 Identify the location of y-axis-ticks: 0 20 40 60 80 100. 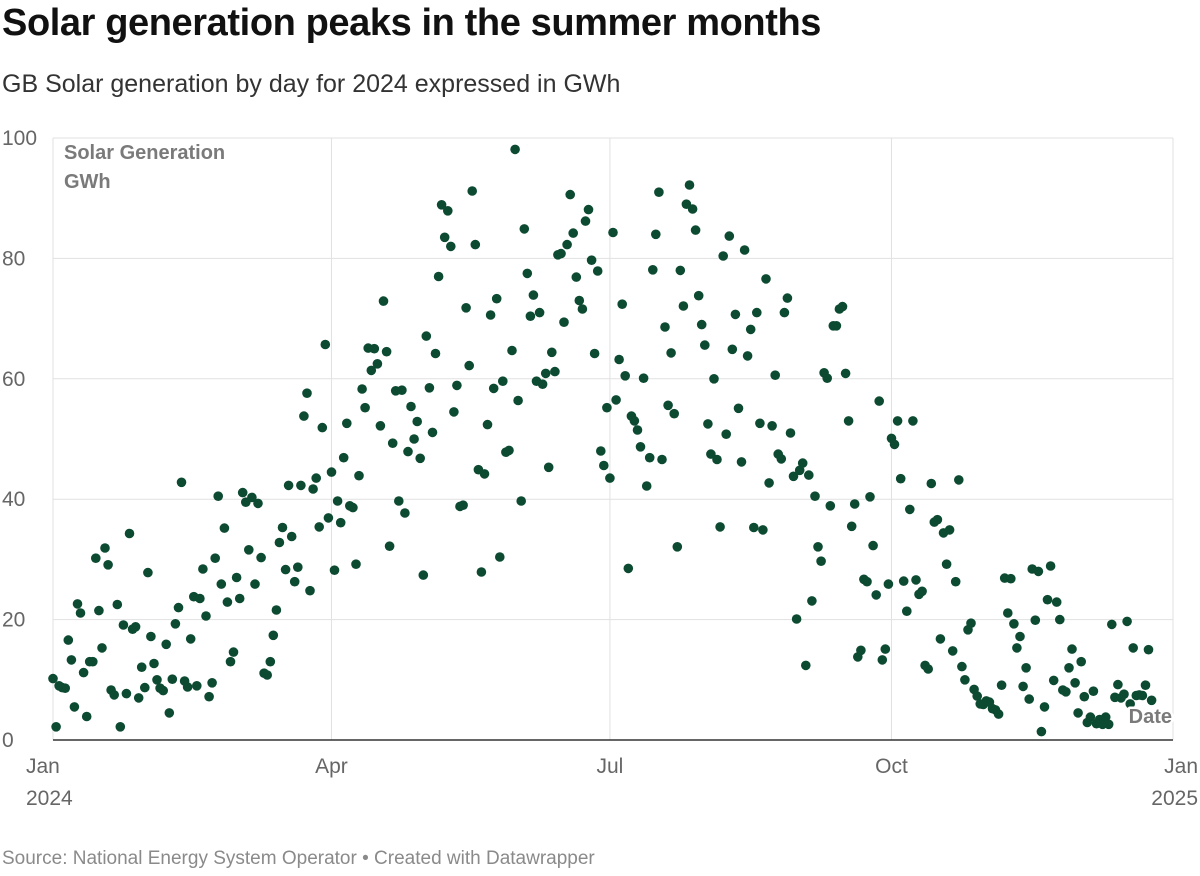
(19, 439).